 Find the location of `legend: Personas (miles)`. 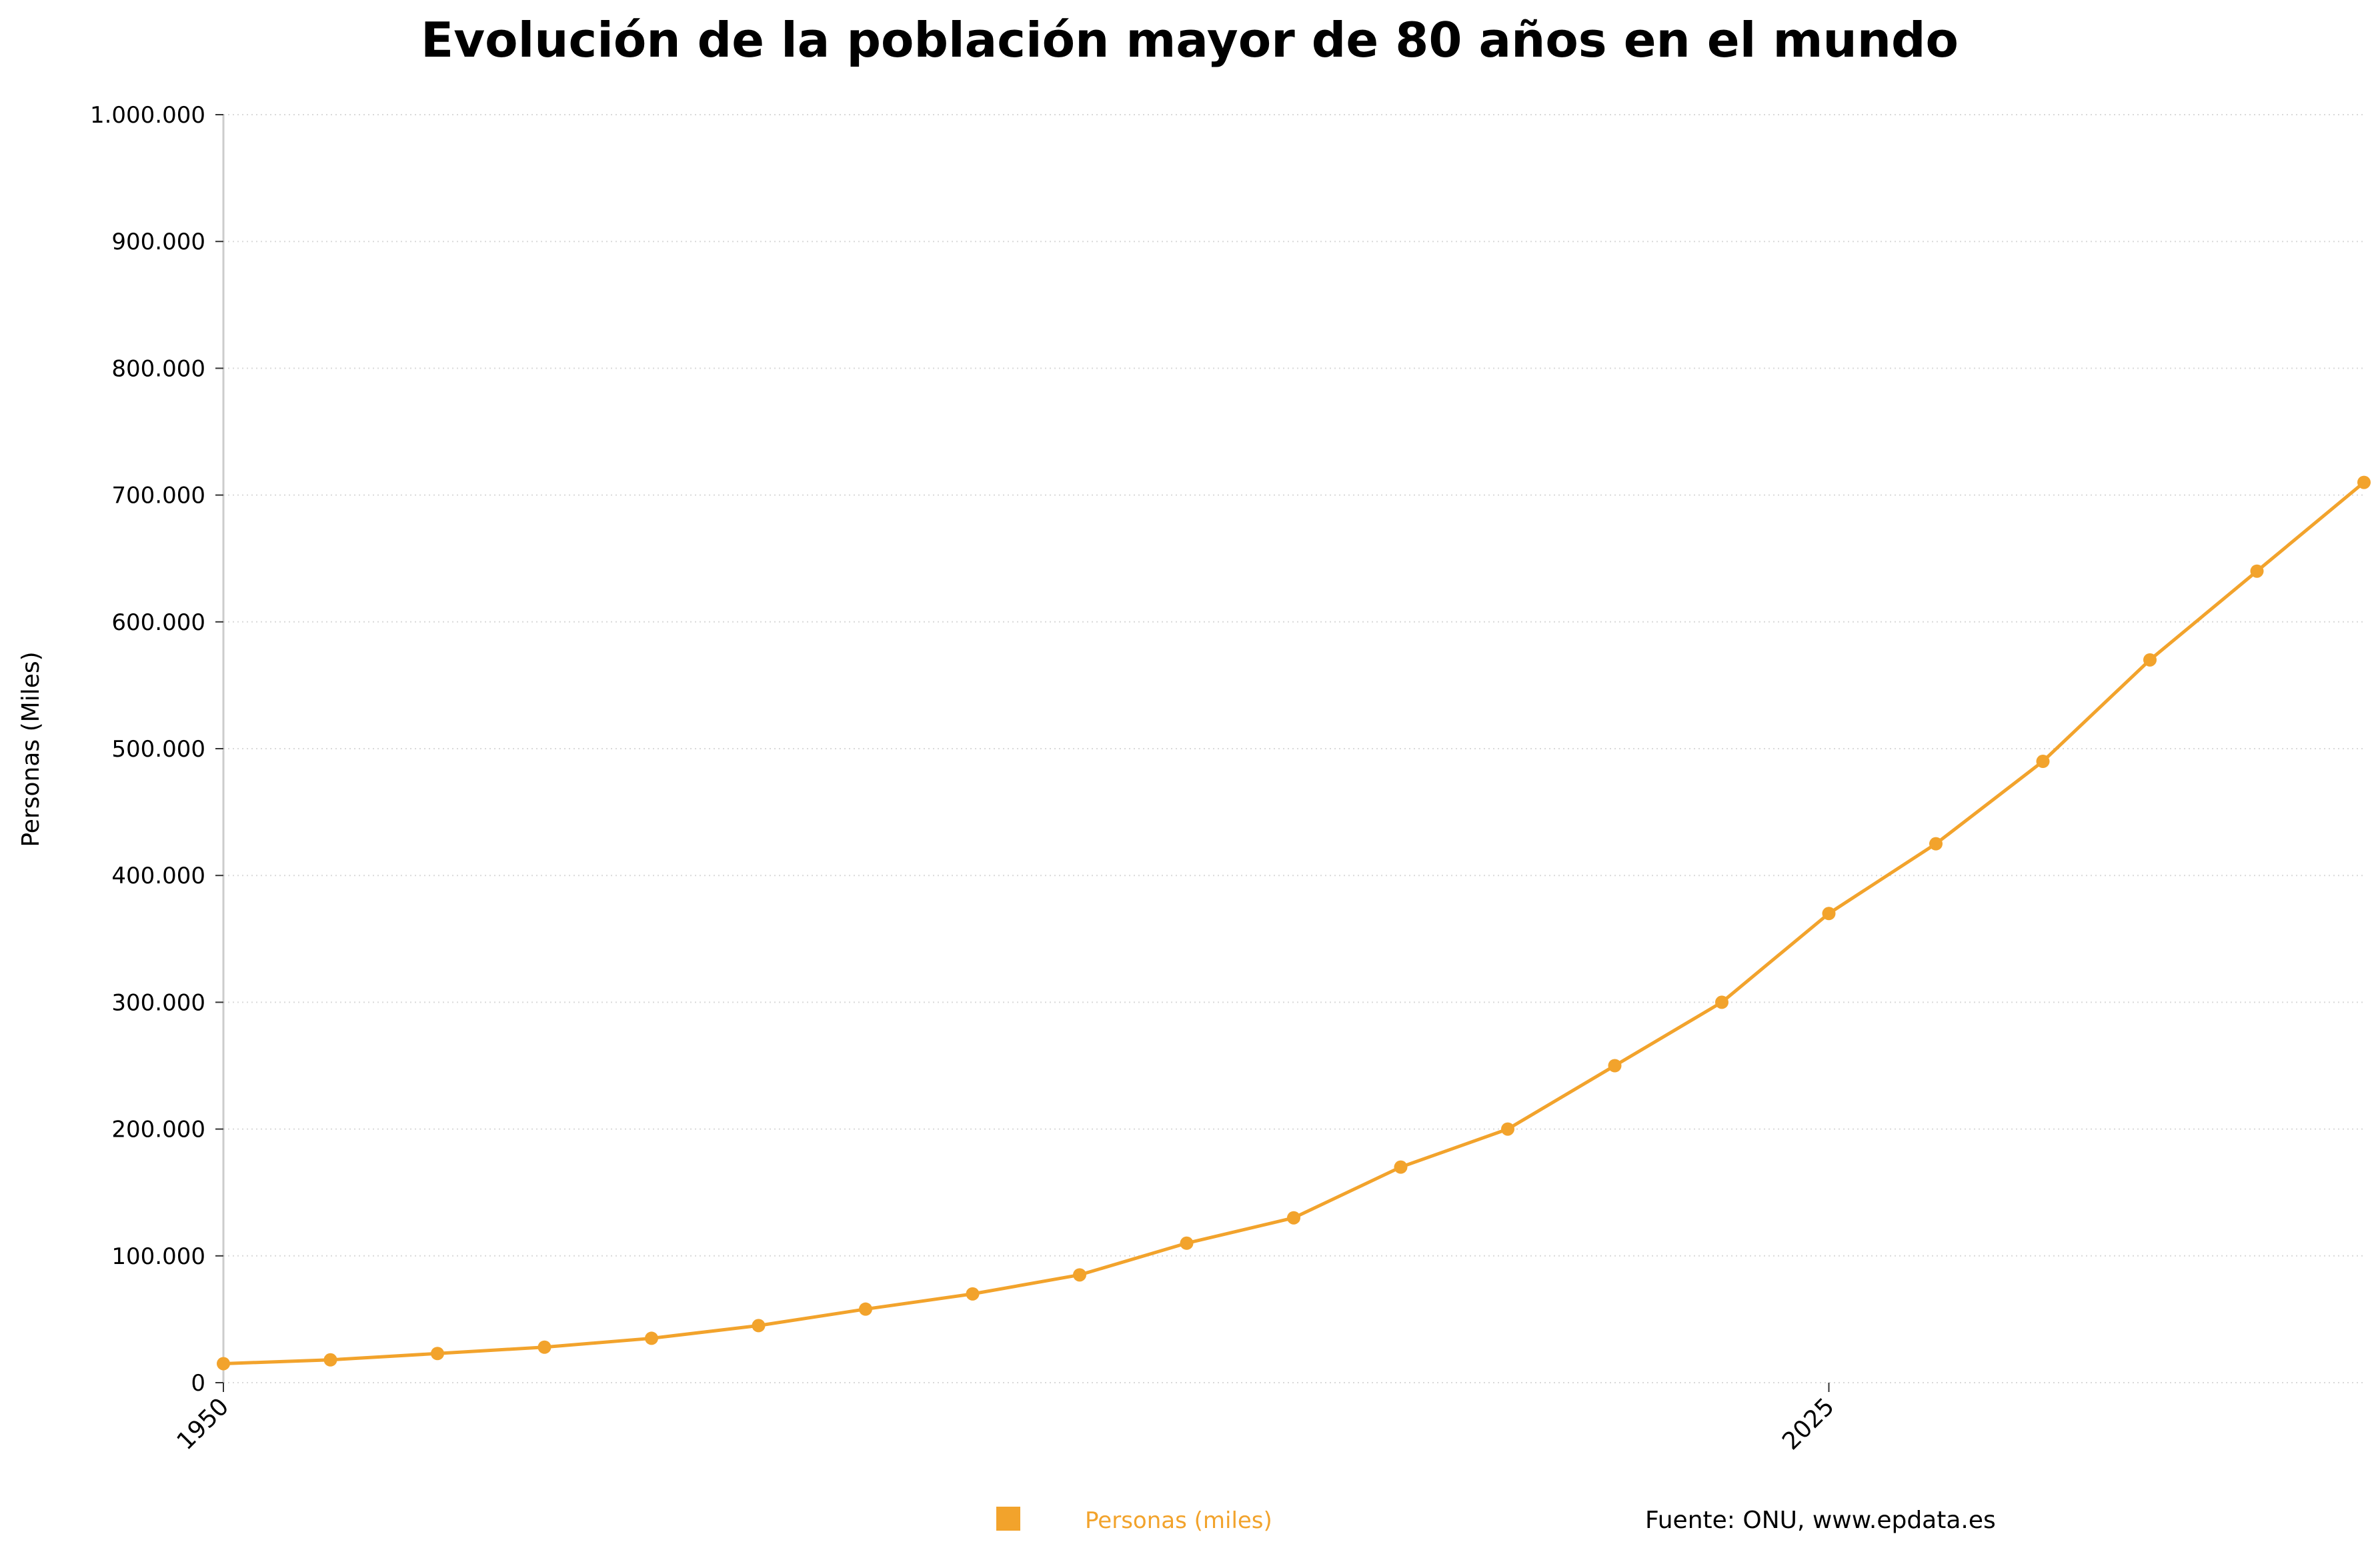

legend: Personas (miles) is located at coordinates (1134, 1520).